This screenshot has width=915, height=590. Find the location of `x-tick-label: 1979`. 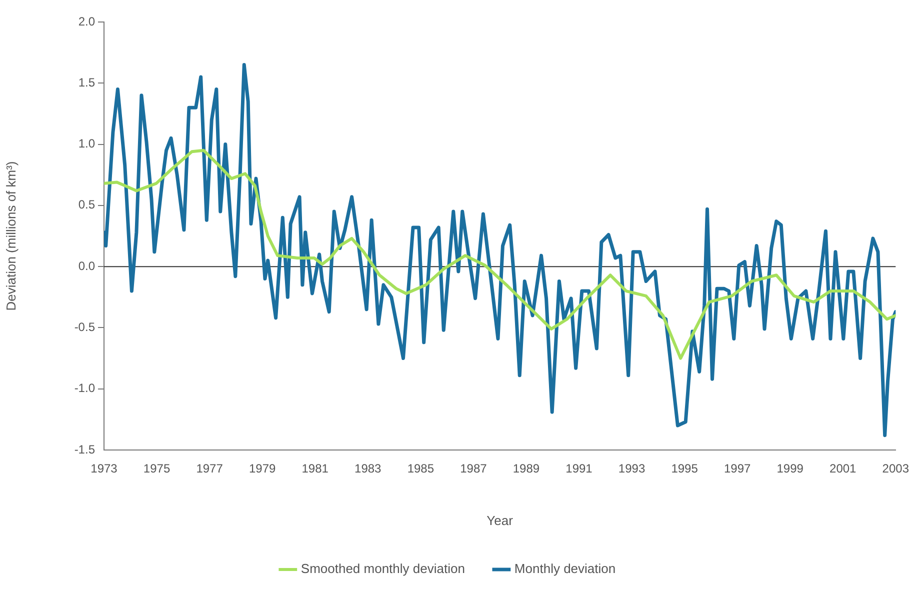

x-tick-label: 1979 is located at coordinates (262, 469).